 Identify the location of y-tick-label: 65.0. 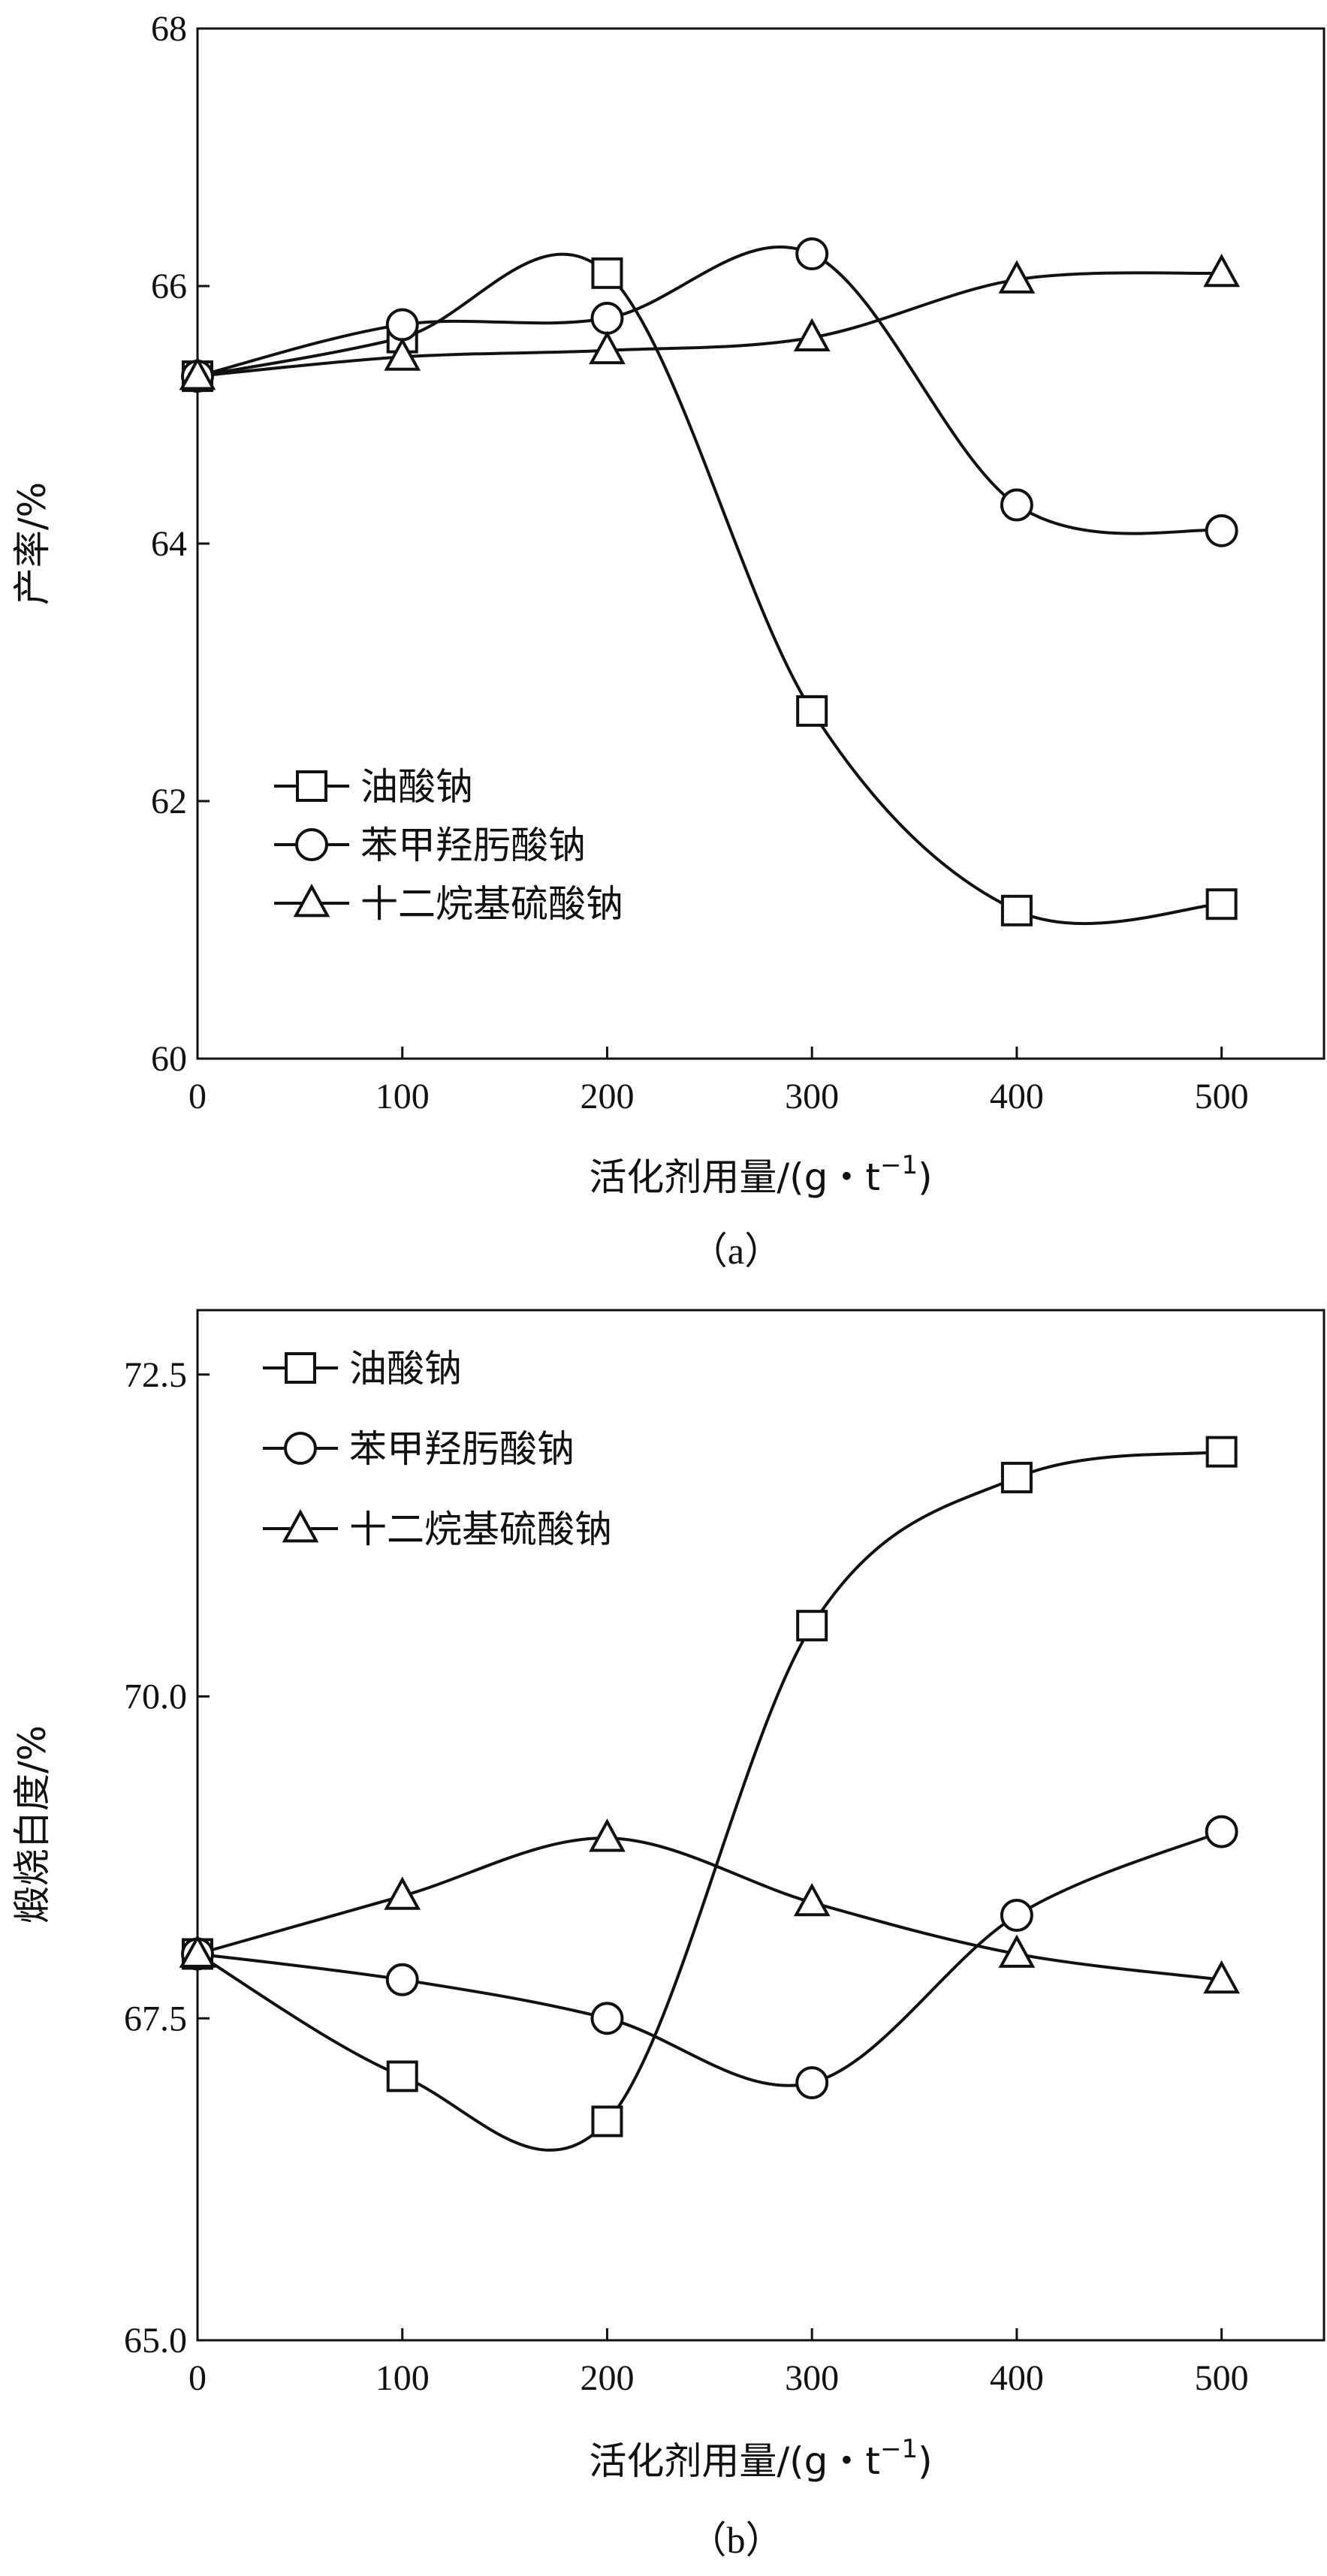
(155, 2341).